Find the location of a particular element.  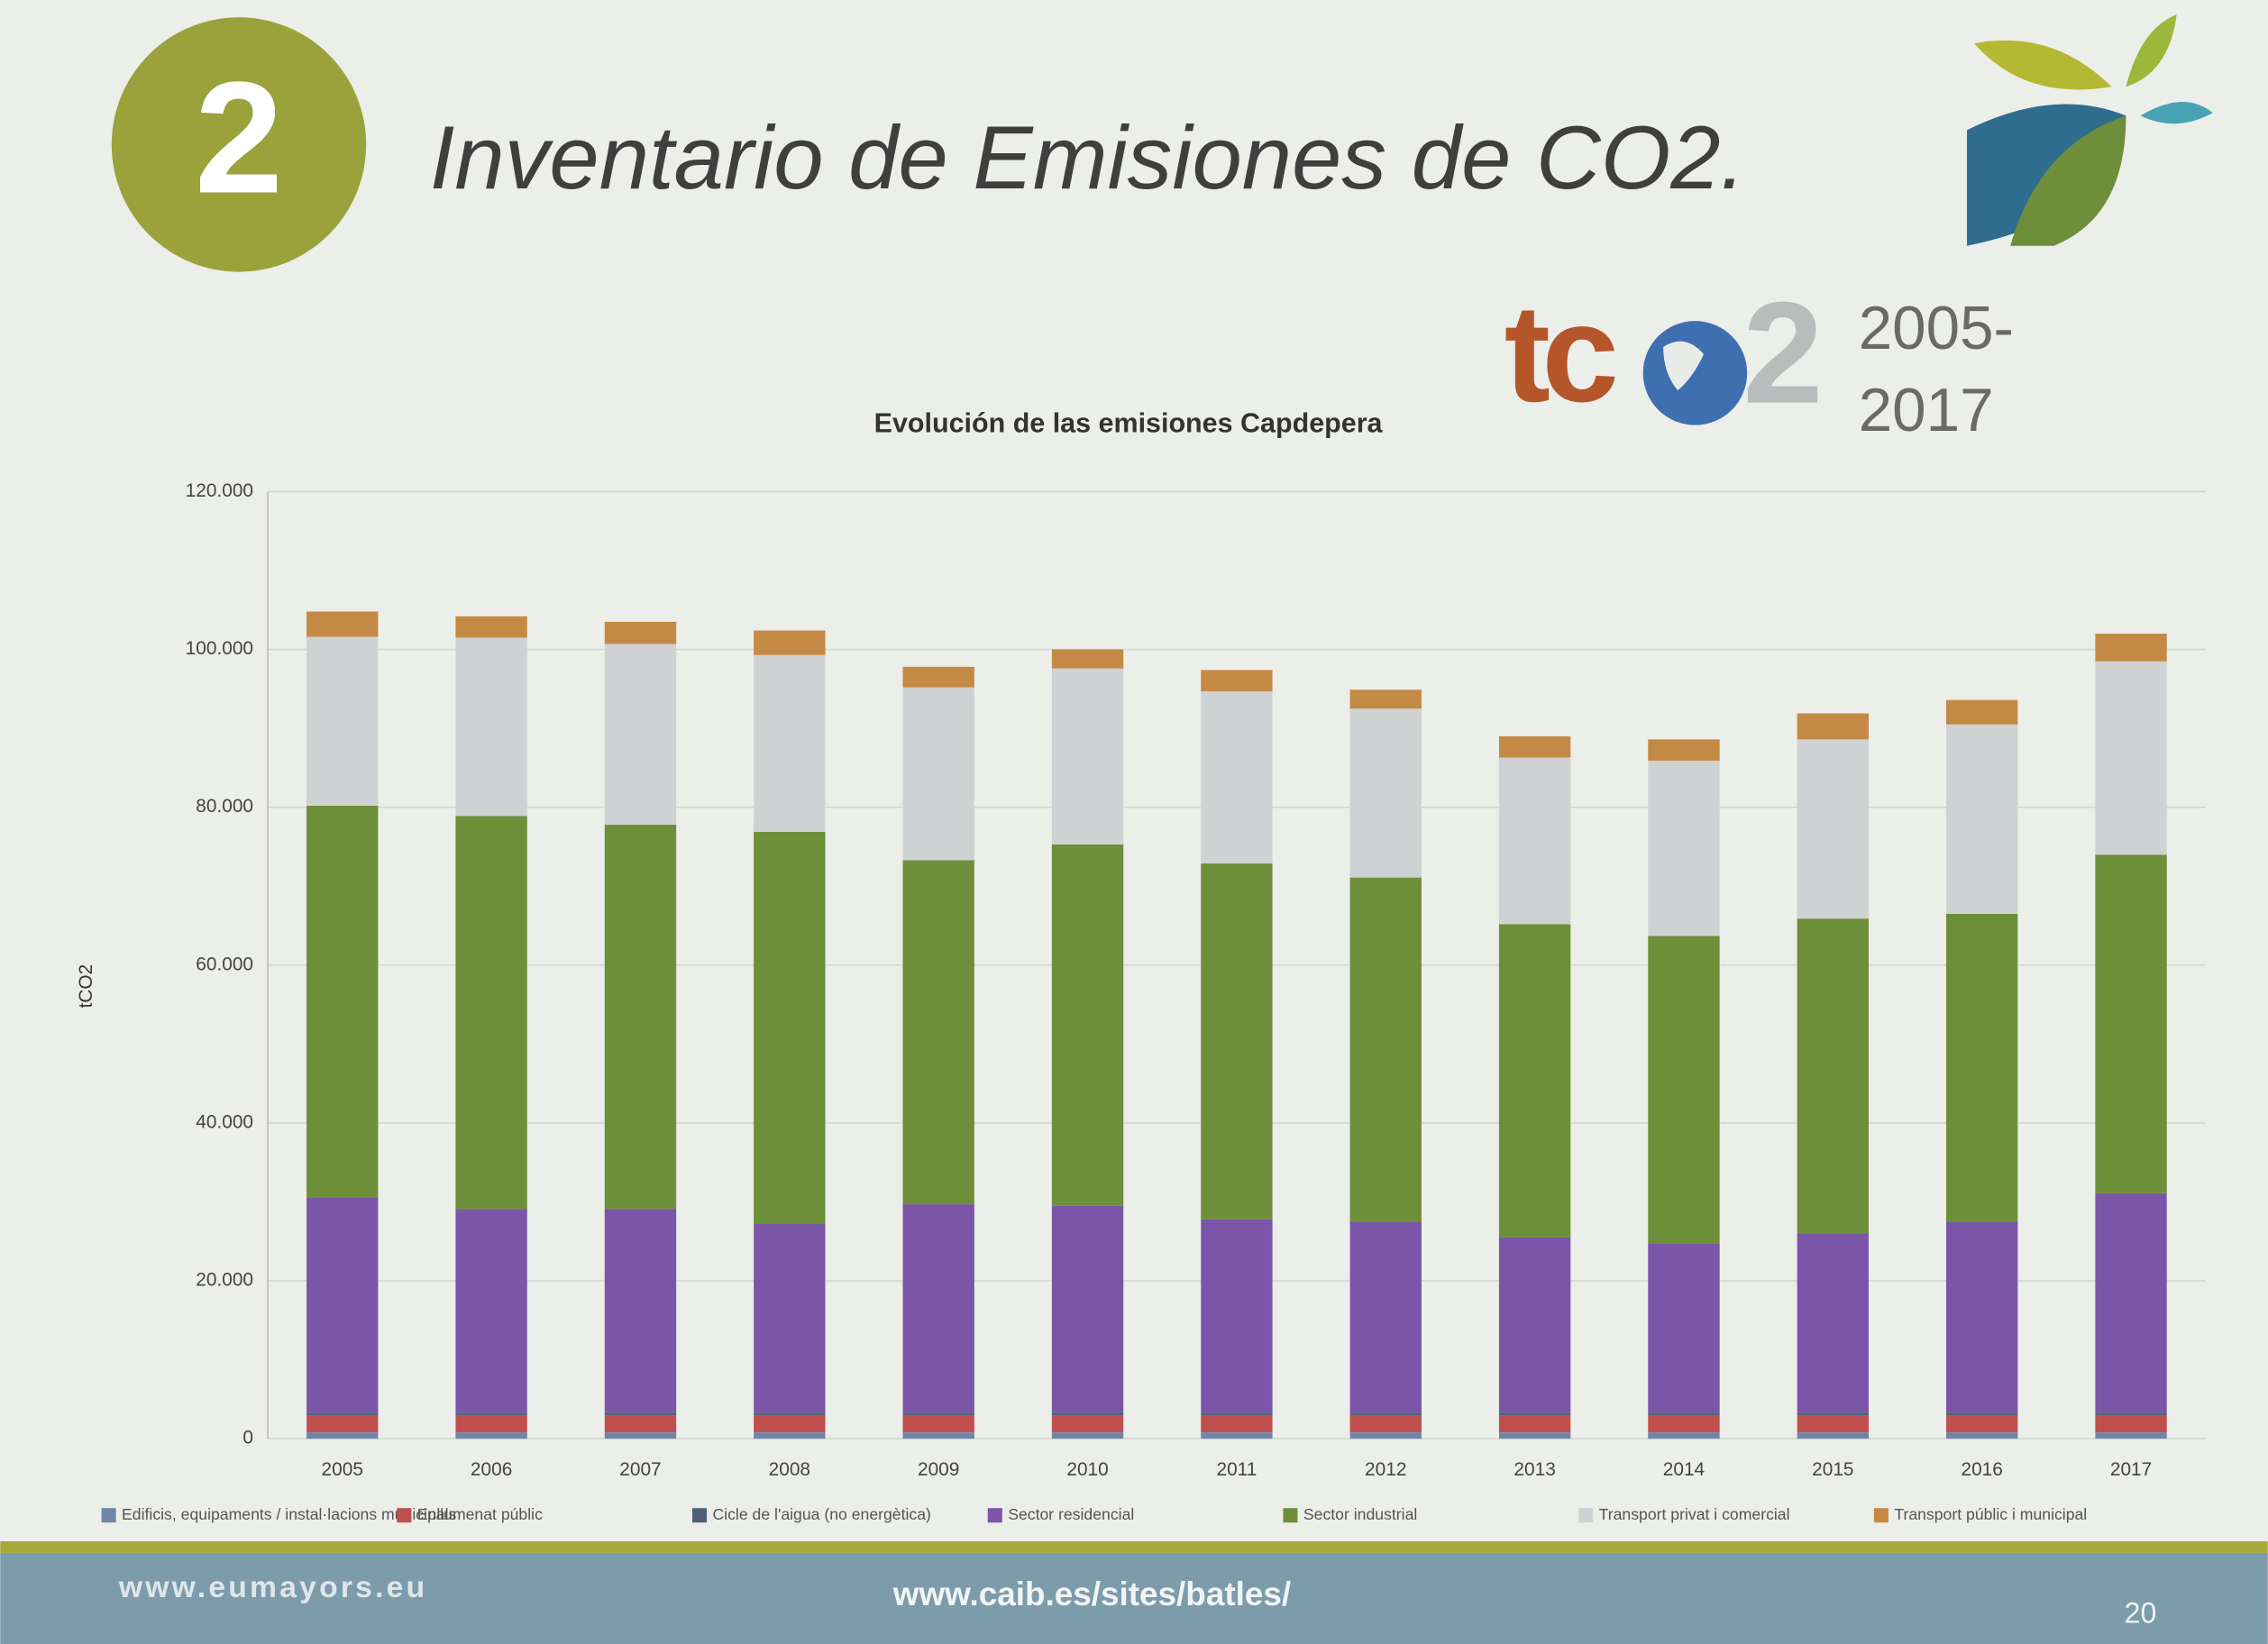

logo-two: 2 is located at coordinates (1783, 353).